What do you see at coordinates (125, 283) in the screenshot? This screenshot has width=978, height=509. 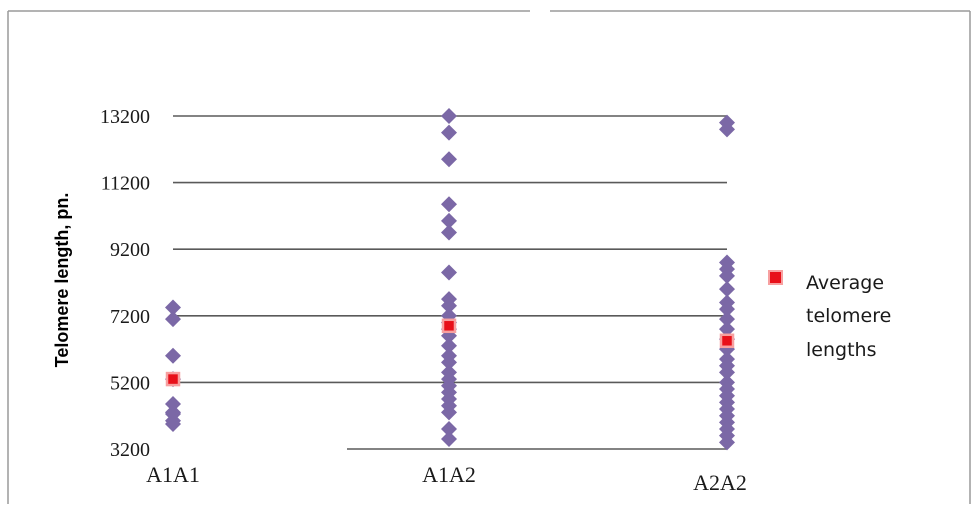 I see `y-tick-labels: 3200 5200 7200 9200 11200 13200` at bounding box center [125, 283].